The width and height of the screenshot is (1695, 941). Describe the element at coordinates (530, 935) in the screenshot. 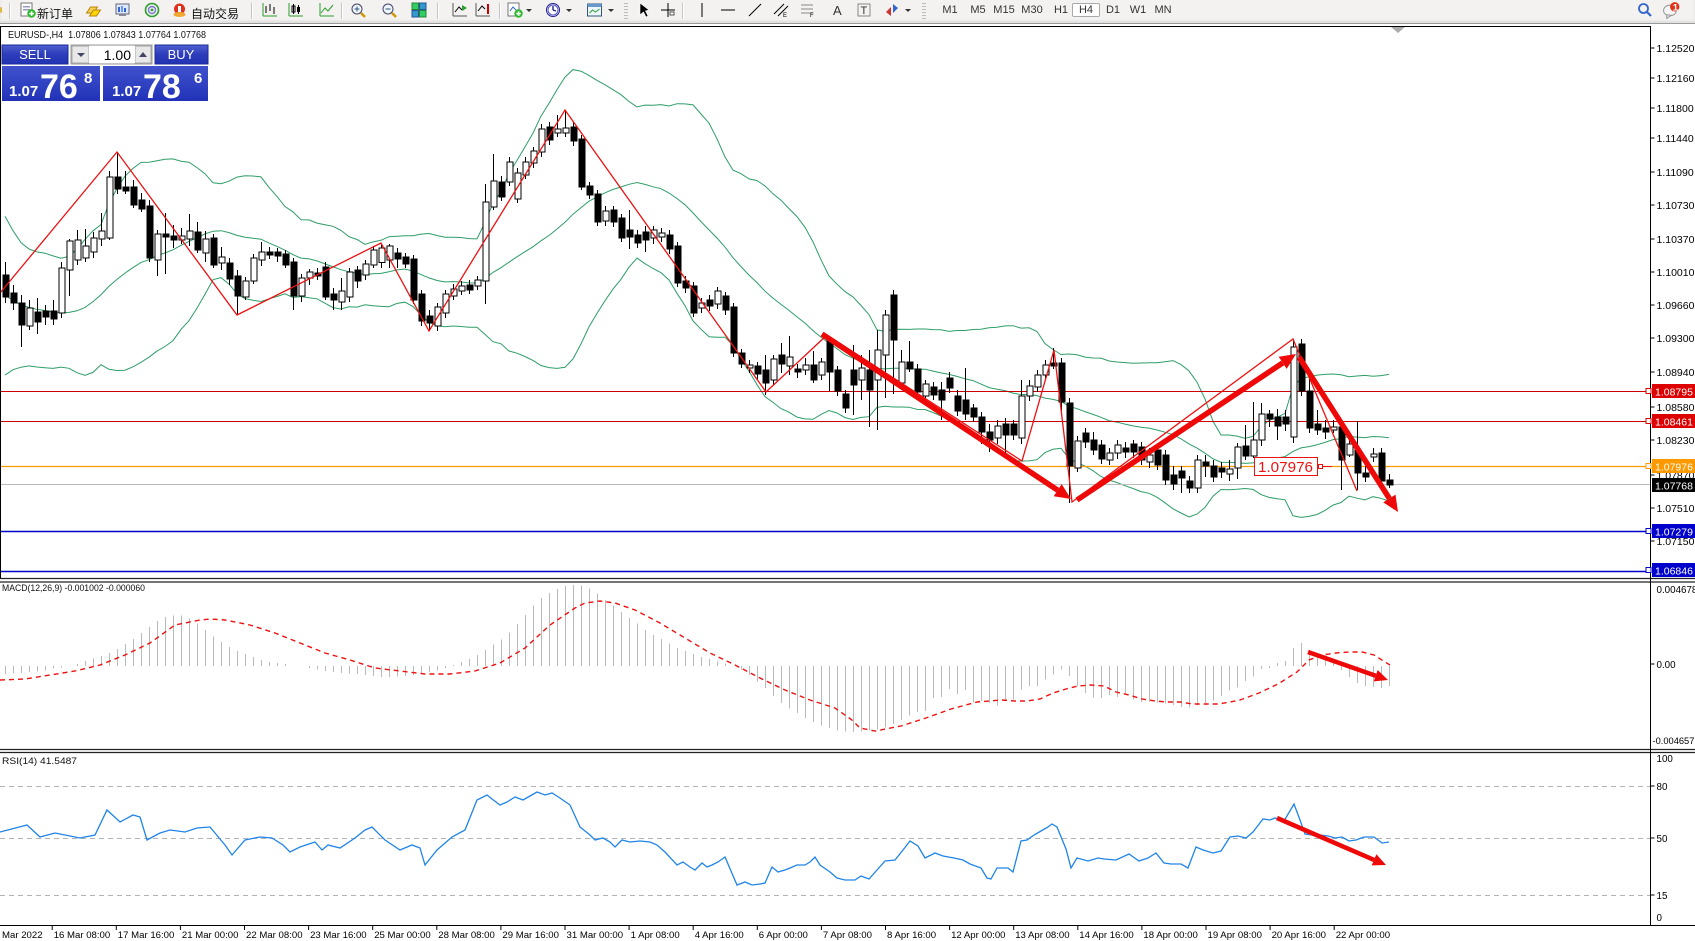

I see `svg-text: 29 Mar 16:00` at that location.